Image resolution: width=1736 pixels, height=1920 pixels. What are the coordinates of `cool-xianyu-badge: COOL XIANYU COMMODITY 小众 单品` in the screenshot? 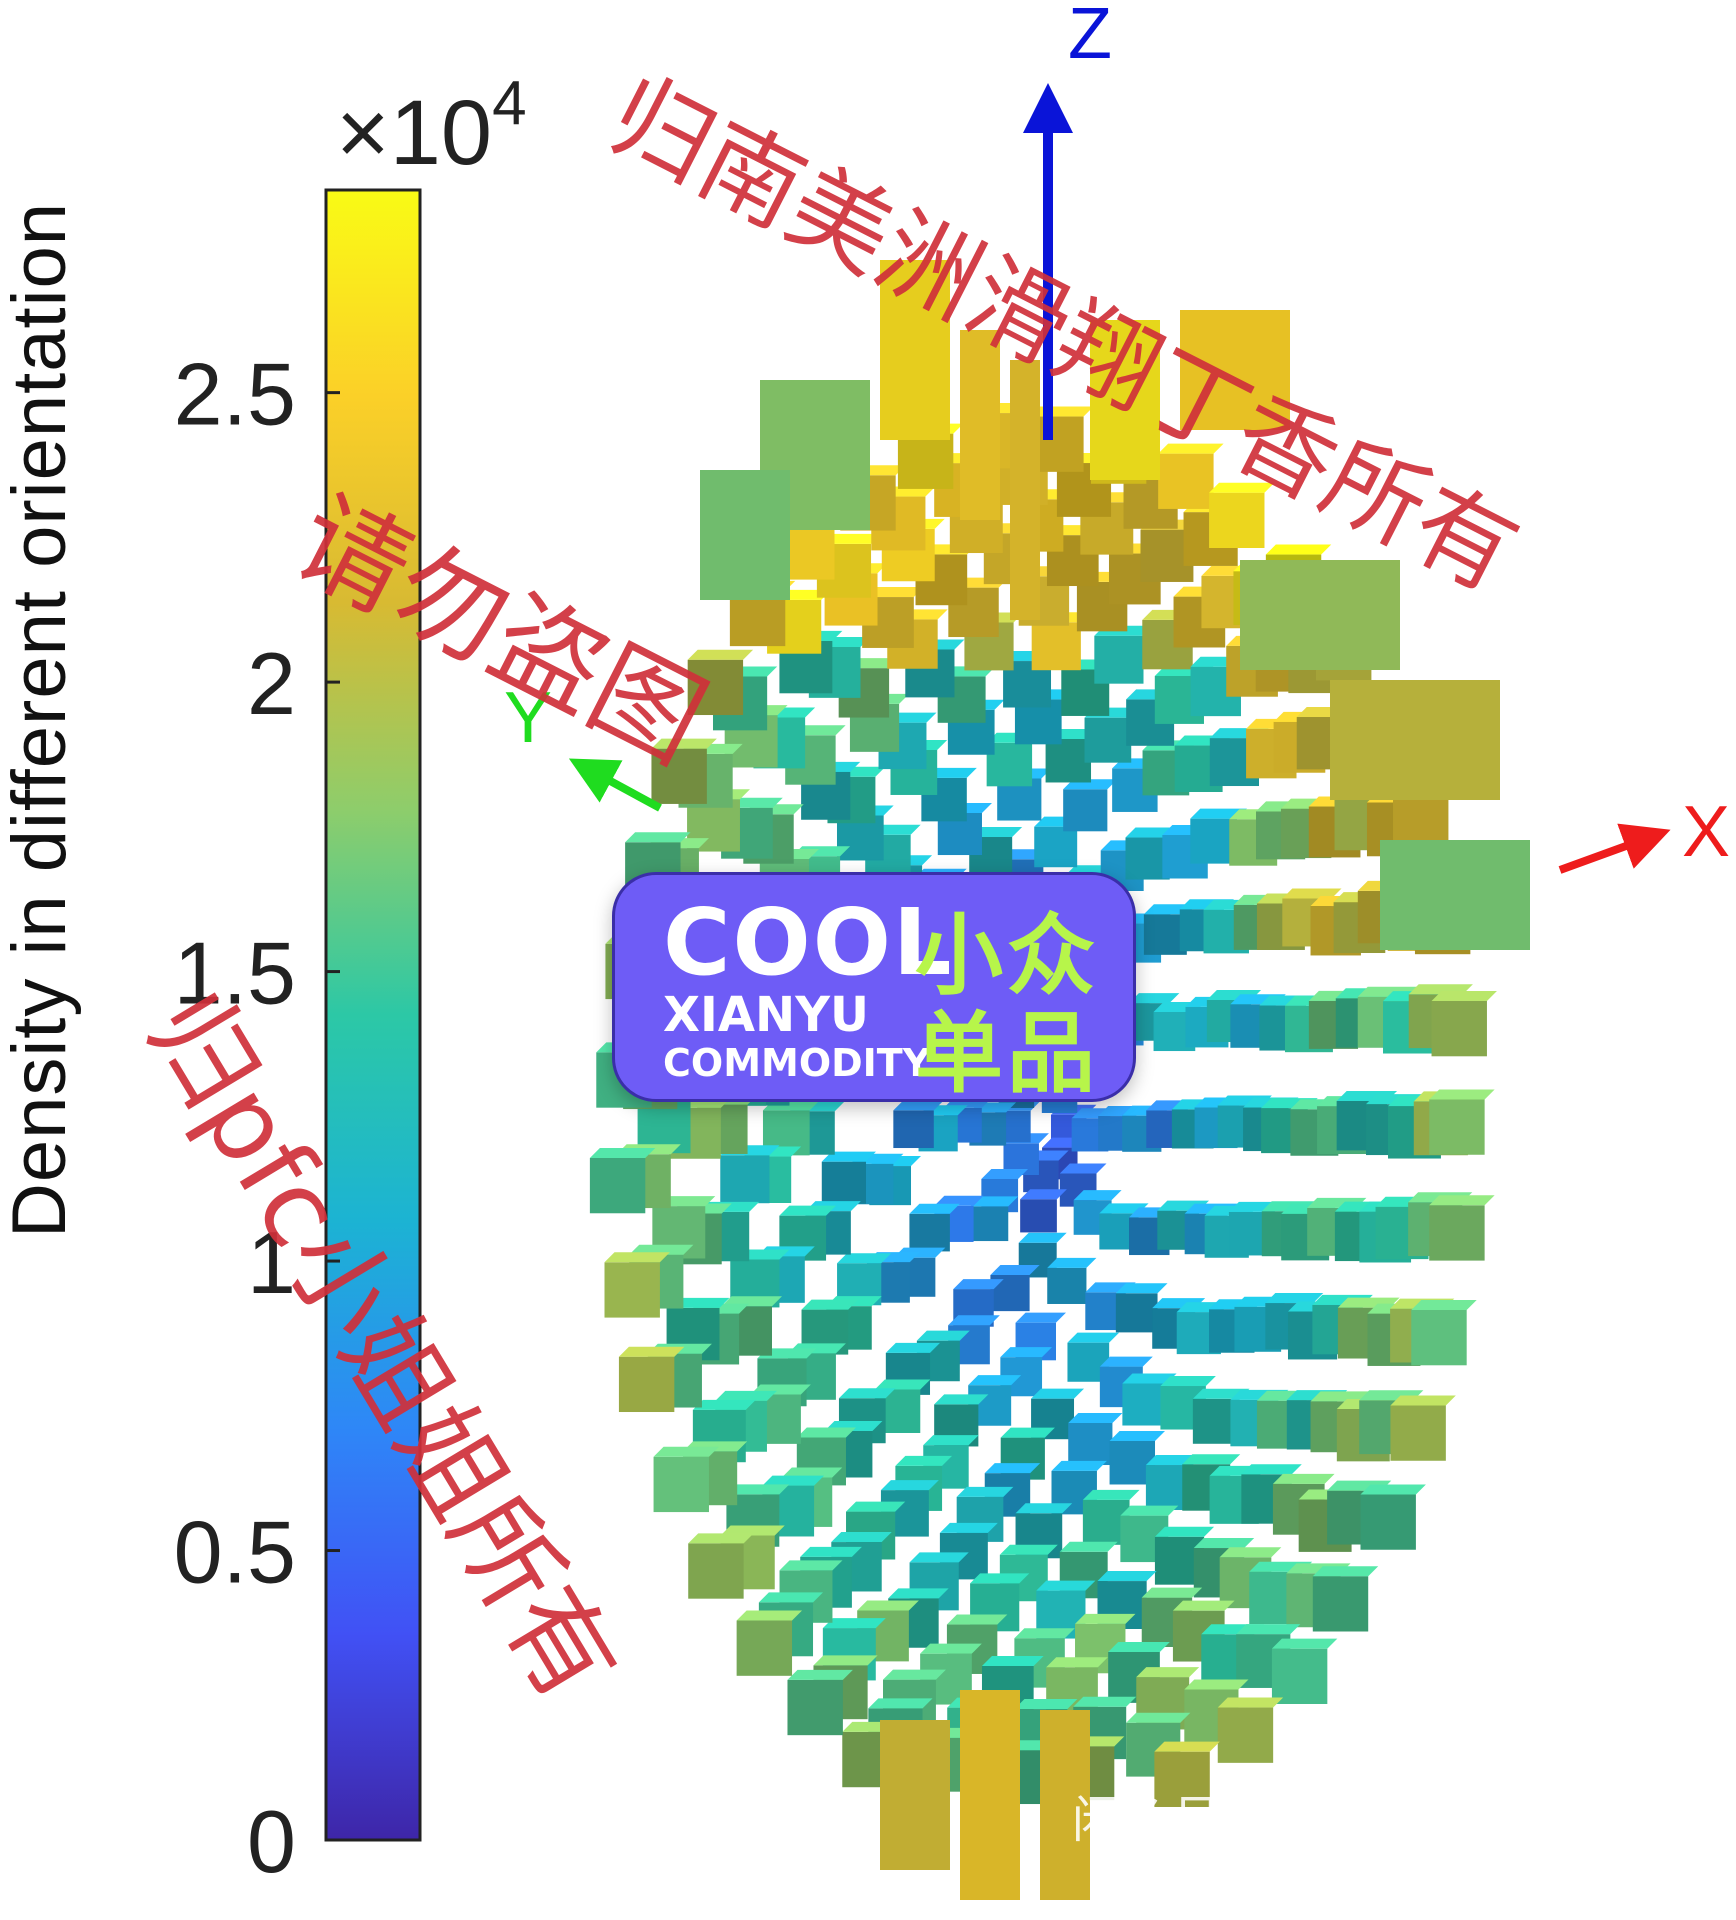 It's located at (874, 988).